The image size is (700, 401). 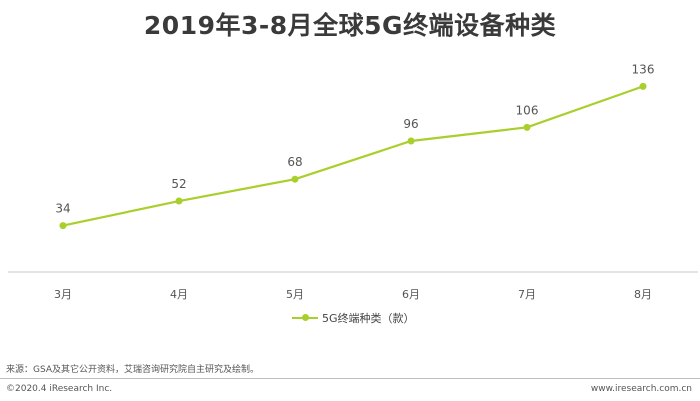 I want to click on x-tick-label: 6月, so click(x=411, y=294).